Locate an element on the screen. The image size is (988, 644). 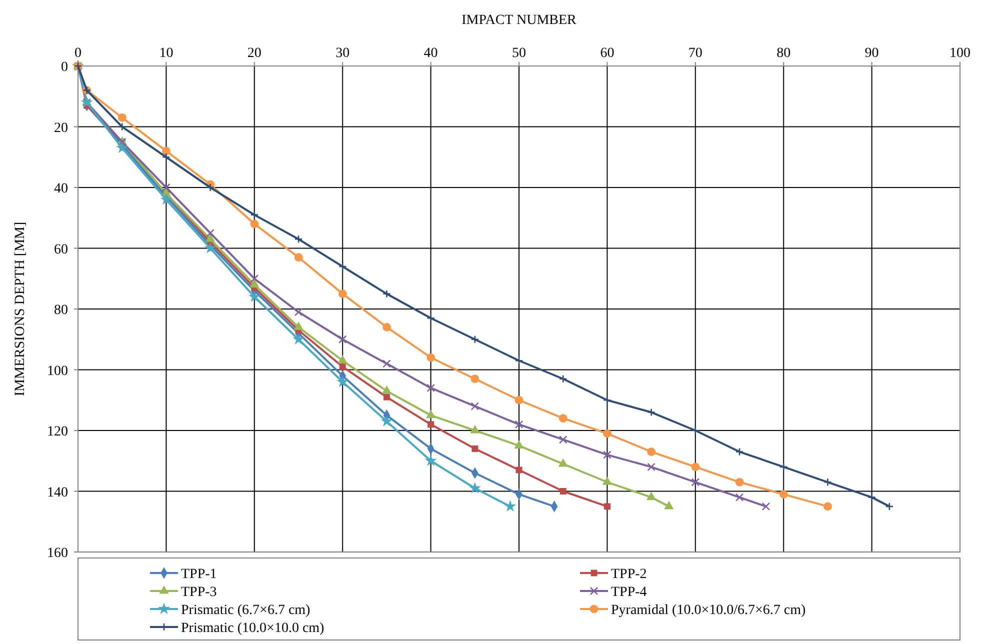
x-tick-label: 80 is located at coordinates (783, 53).